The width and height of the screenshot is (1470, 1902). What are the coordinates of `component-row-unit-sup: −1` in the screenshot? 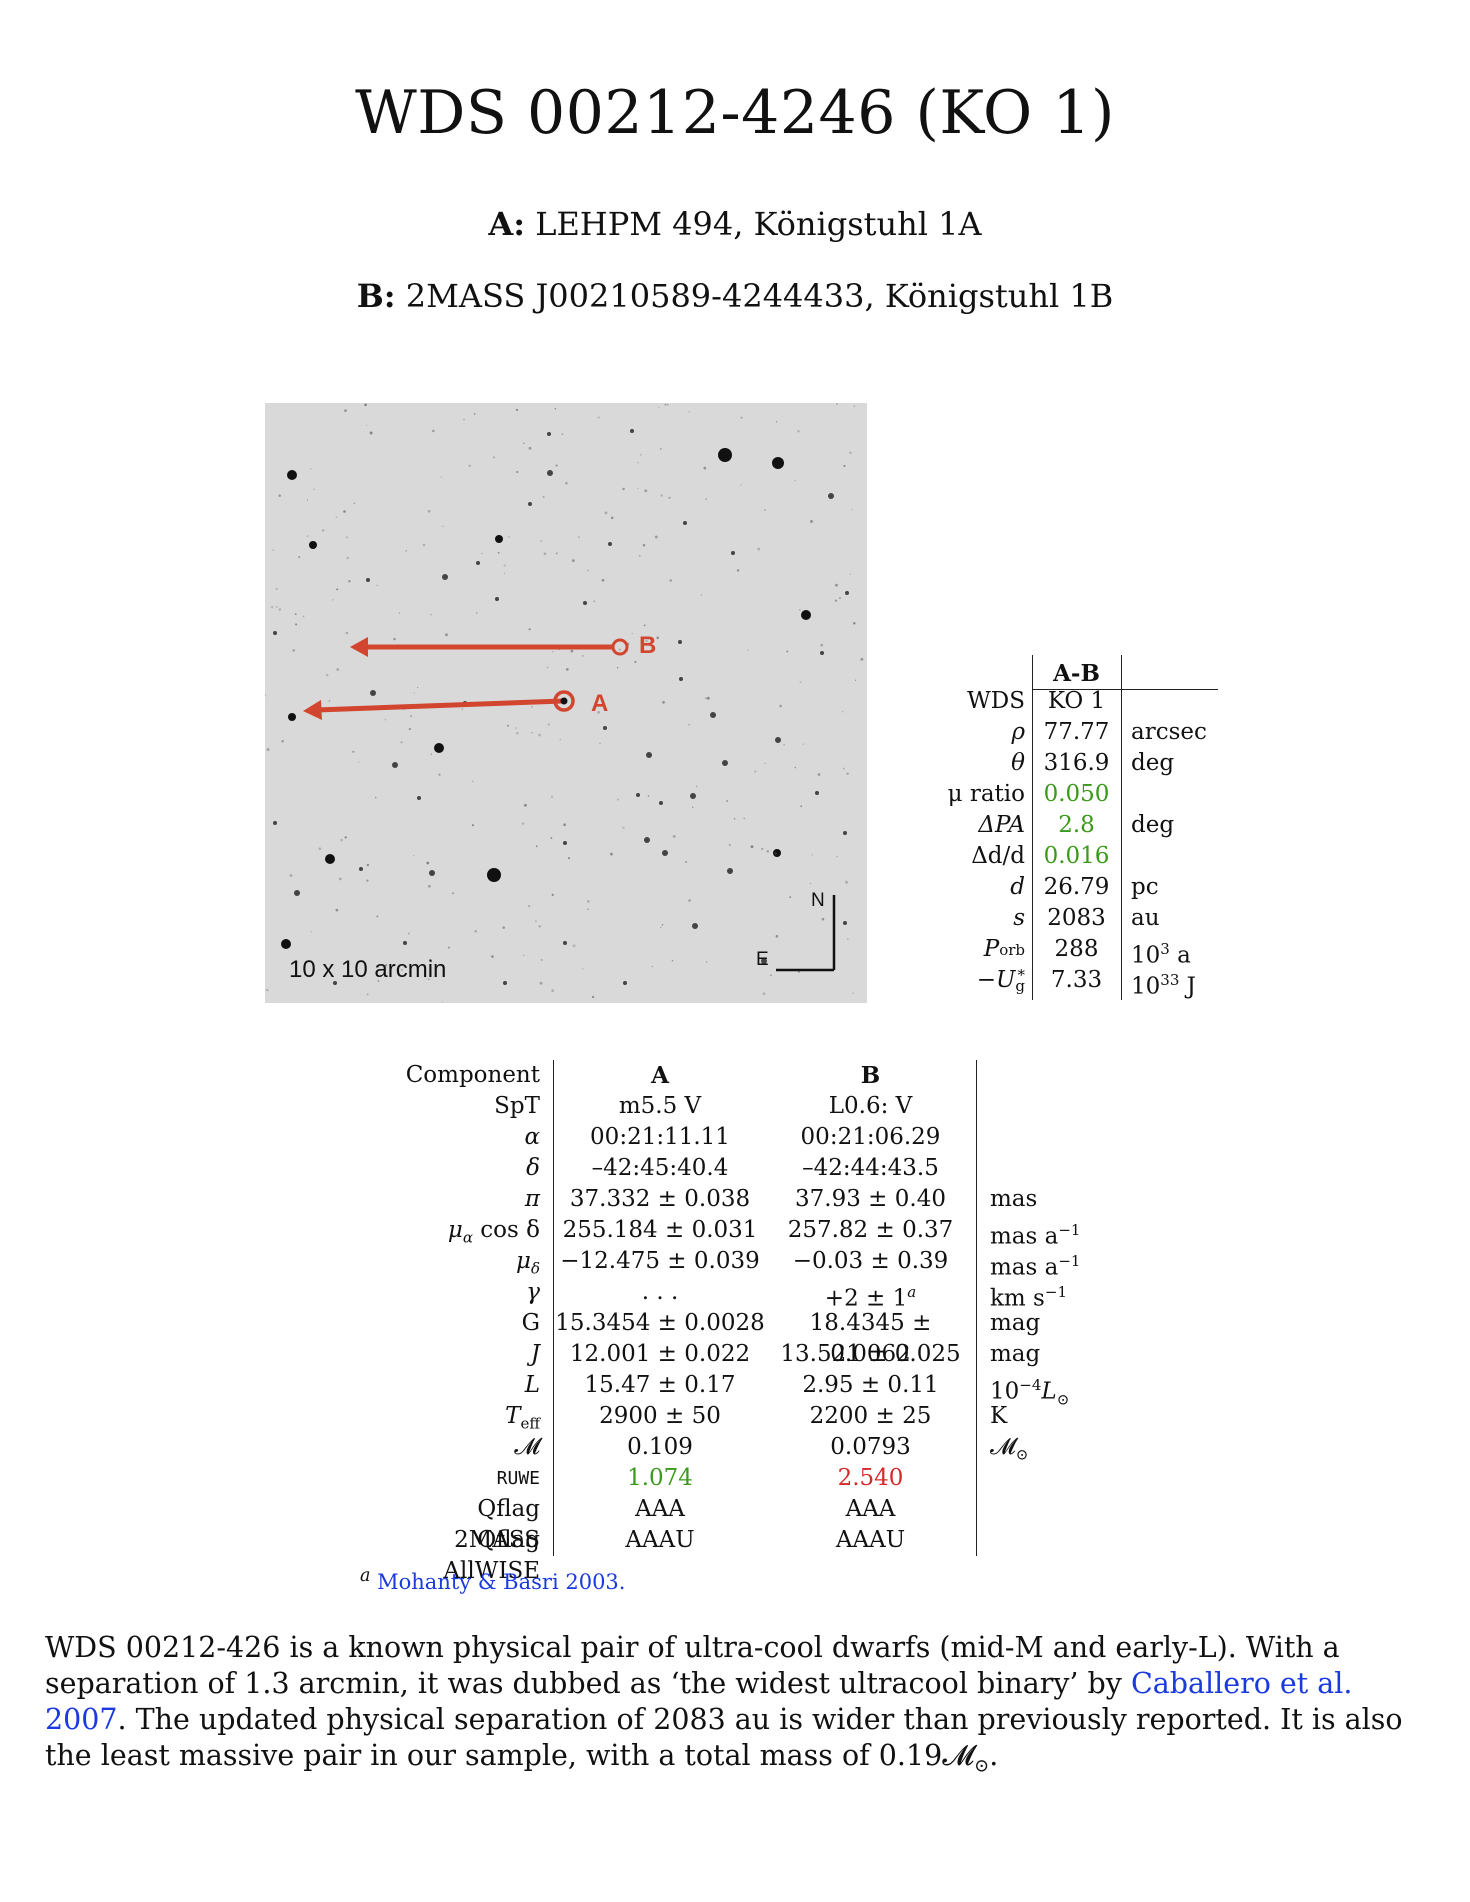 It's located at (1069, 1230).